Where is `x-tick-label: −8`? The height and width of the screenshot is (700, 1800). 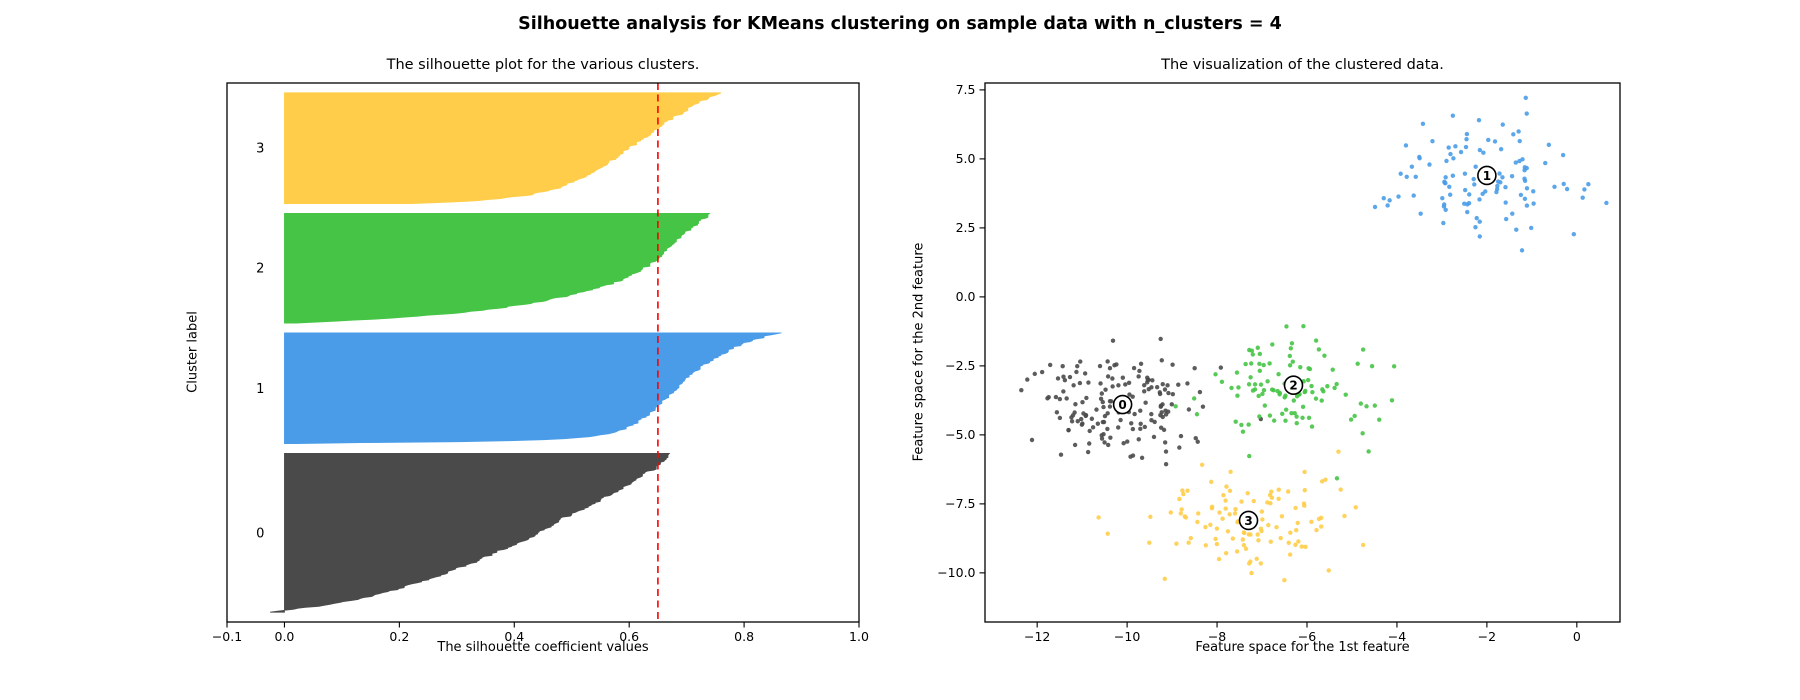 x-tick-label: −8 is located at coordinates (1217, 636).